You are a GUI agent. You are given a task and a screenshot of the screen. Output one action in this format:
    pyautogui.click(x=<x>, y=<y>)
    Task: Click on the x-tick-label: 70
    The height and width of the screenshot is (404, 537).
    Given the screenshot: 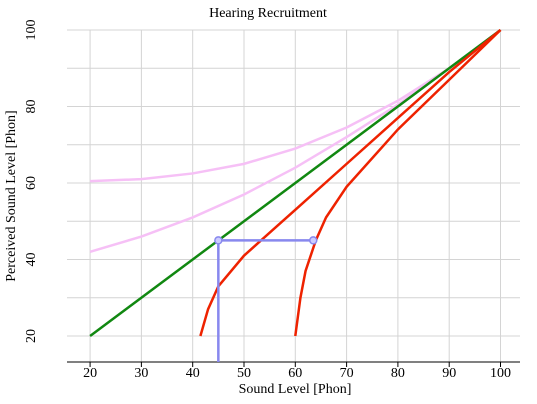 What is the action you would take?
    pyautogui.click(x=347, y=373)
    